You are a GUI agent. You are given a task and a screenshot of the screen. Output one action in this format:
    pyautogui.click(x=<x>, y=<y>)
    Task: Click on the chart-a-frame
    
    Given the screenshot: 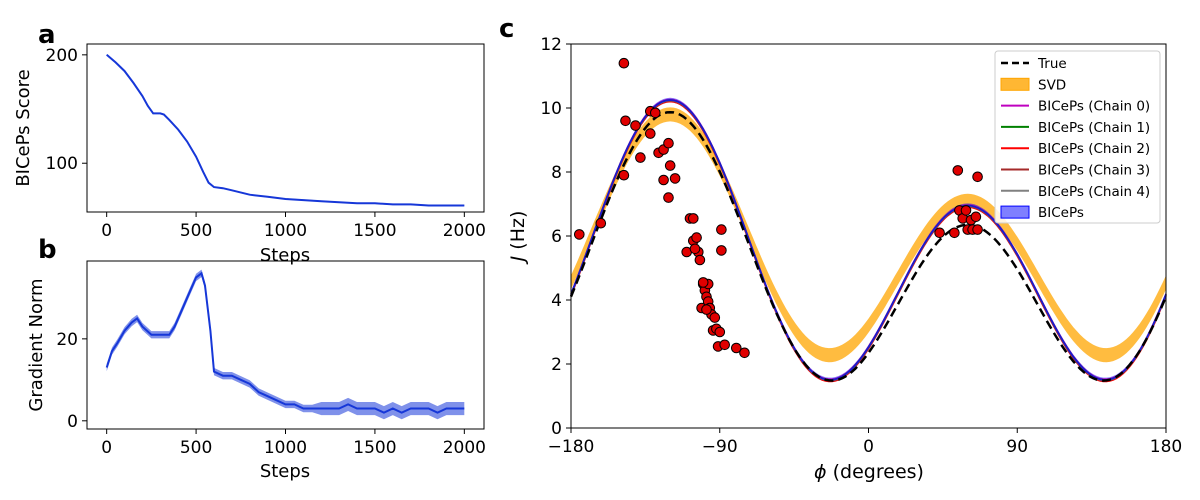 What is the action you would take?
    pyautogui.click(x=285, y=128)
    